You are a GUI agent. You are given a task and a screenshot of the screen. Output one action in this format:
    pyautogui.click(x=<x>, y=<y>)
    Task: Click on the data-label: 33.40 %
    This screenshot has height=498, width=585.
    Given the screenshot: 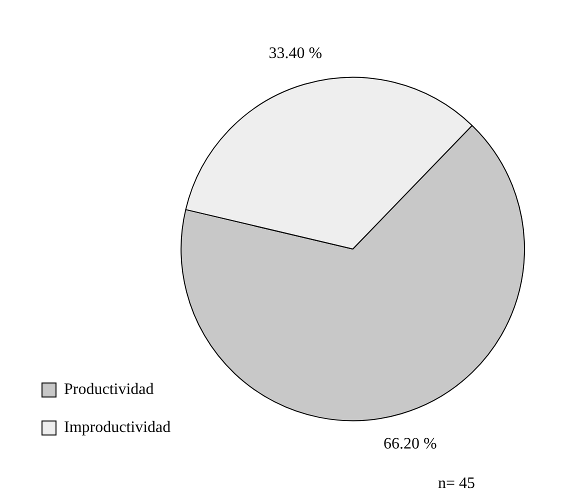 What is the action you would take?
    pyautogui.click(x=295, y=53)
    